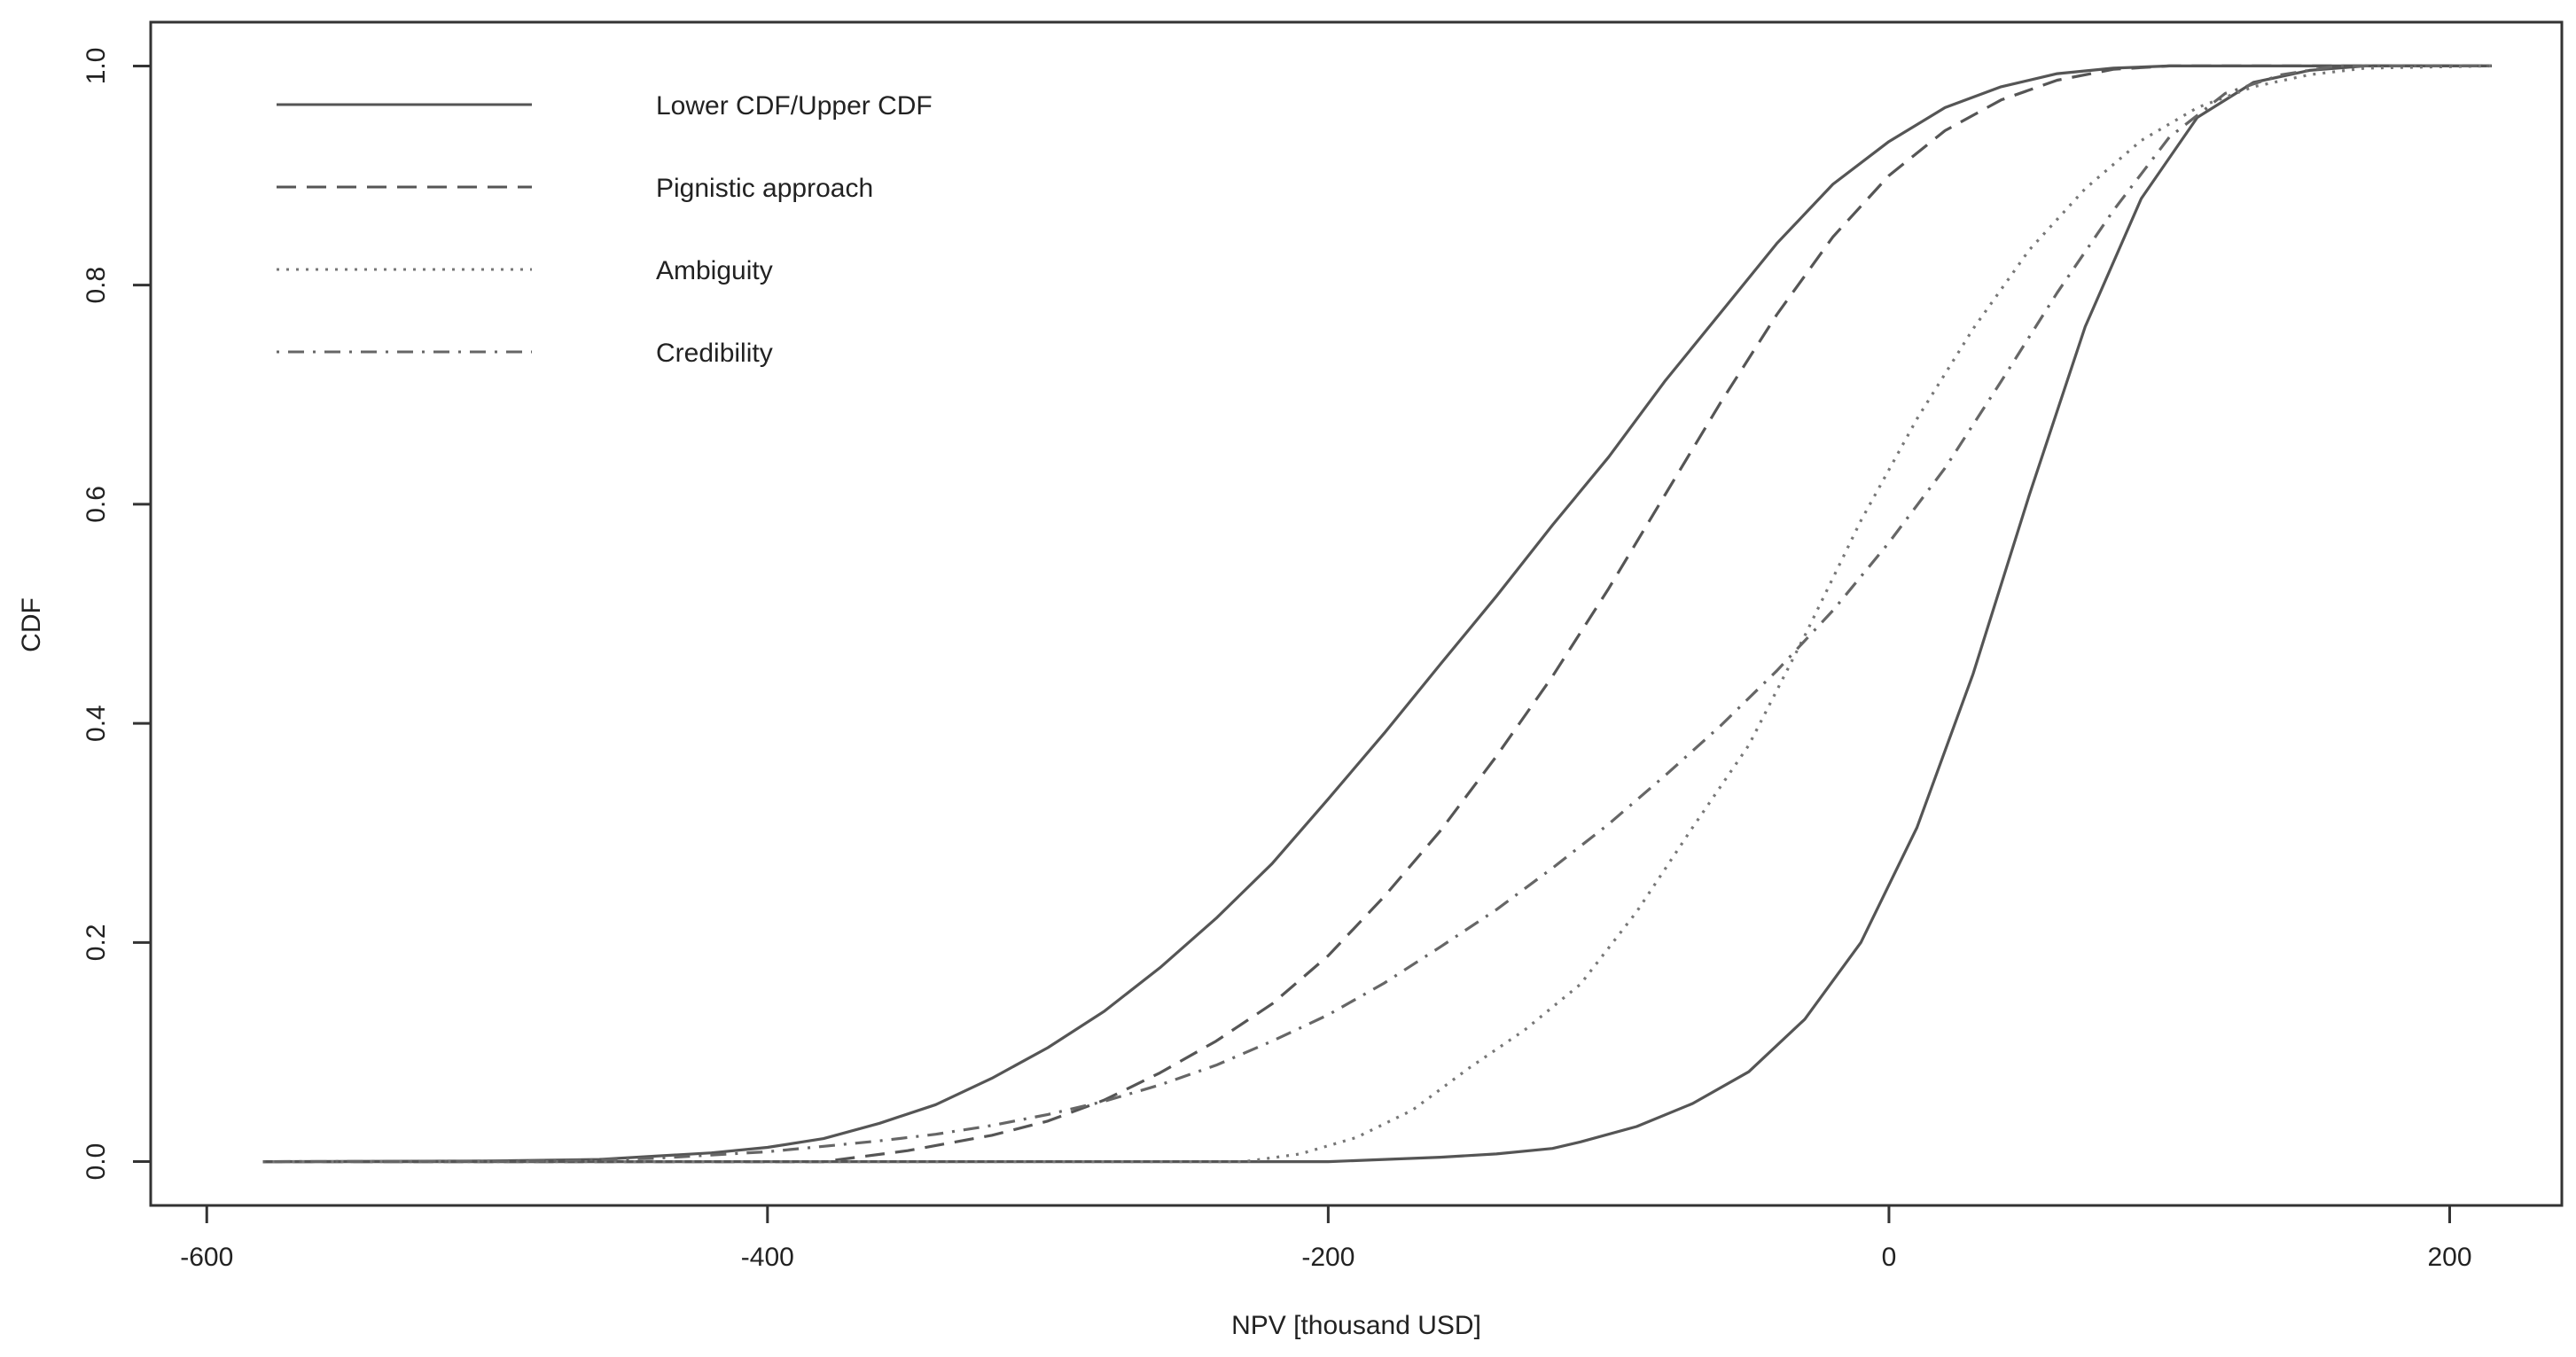  I want to click on y-tick-label: 0.6, so click(96, 504).